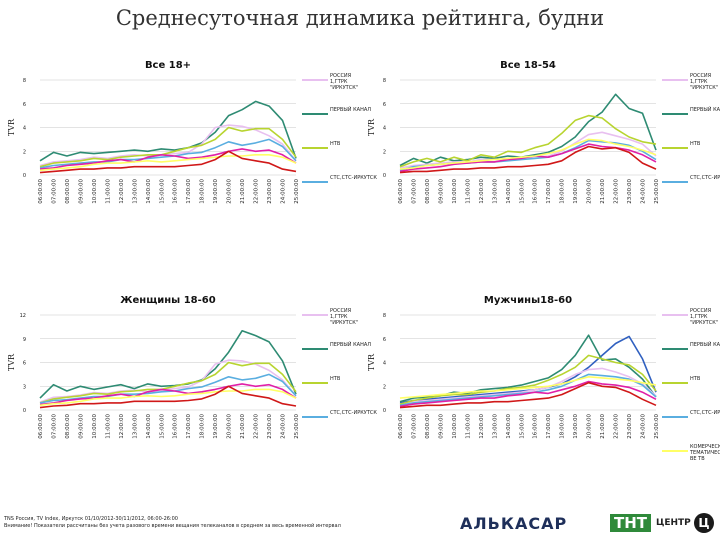  Describe the element at coordinates (528, 300) in the screenshot. I see `chart-title: Мужчины18-60` at that location.